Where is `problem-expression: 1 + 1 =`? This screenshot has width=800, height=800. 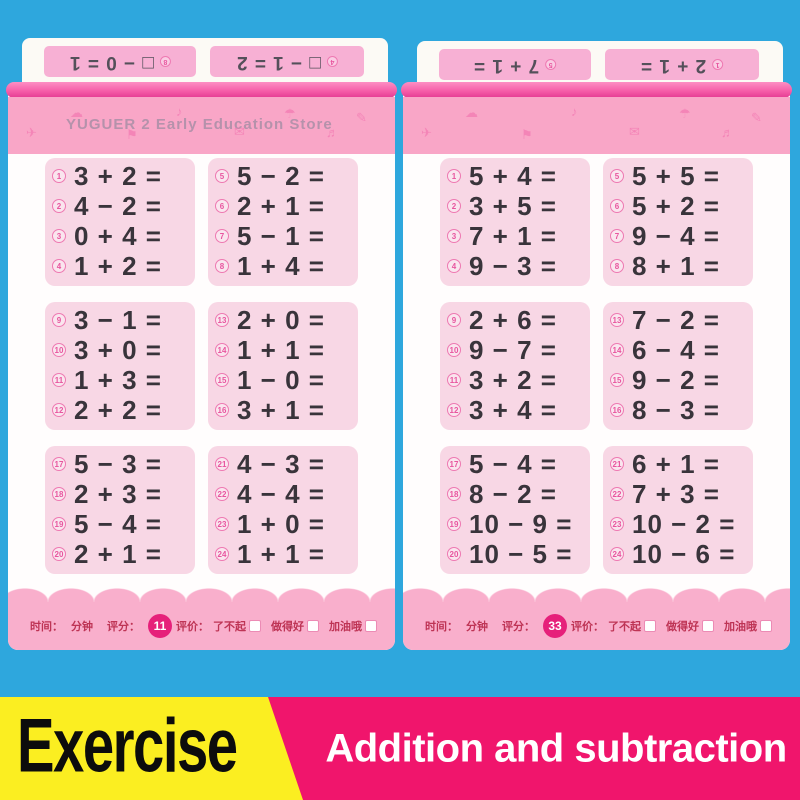 problem-expression: 1 + 1 = is located at coordinates (281, 349).